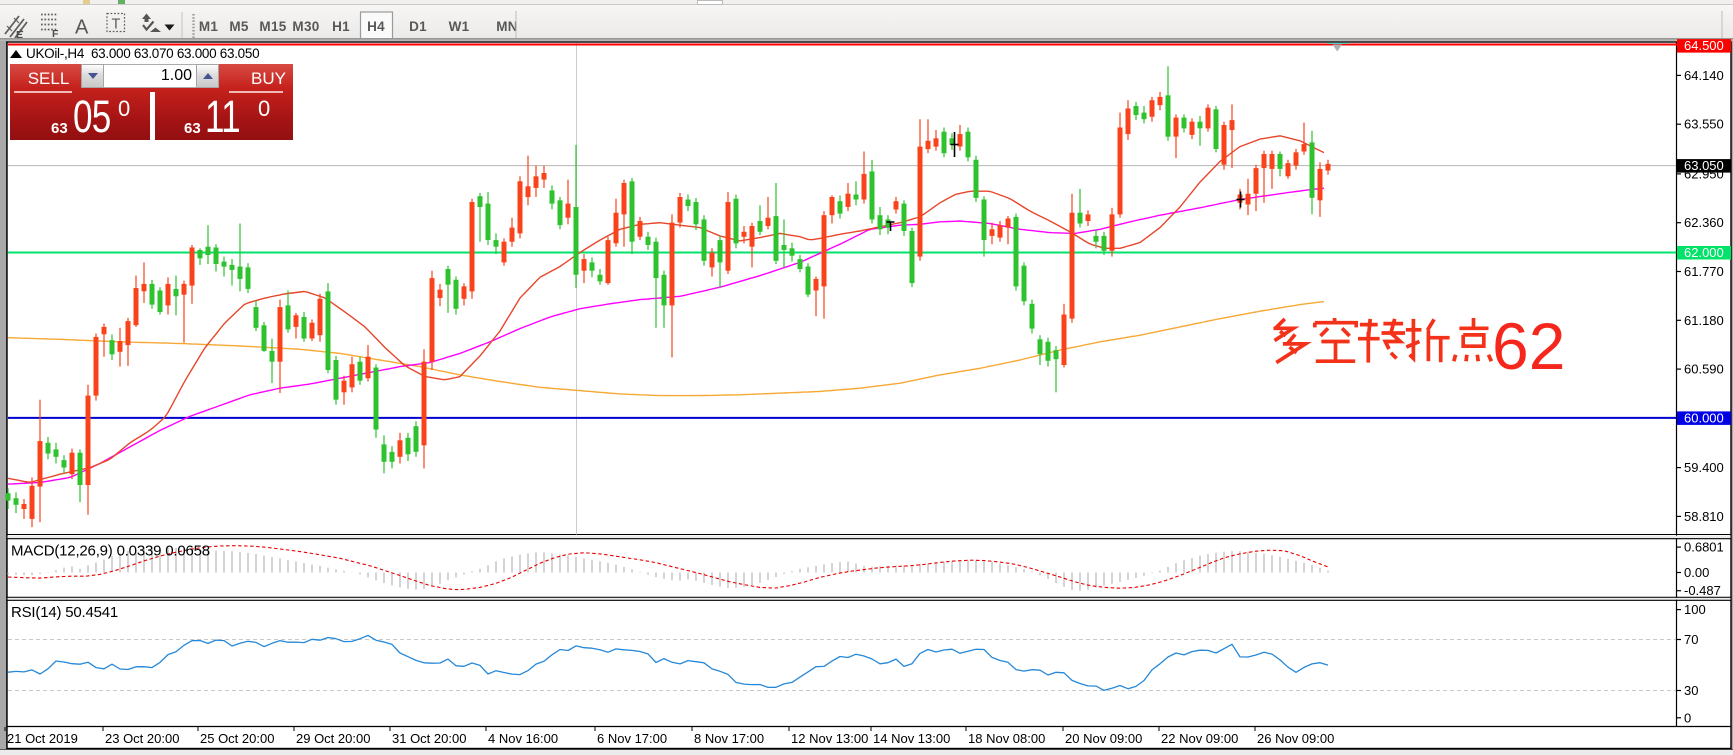 Image resolution: width=1733 pixels, height=755 pixels. I want to click on svg-text: T, so click(116, 25).